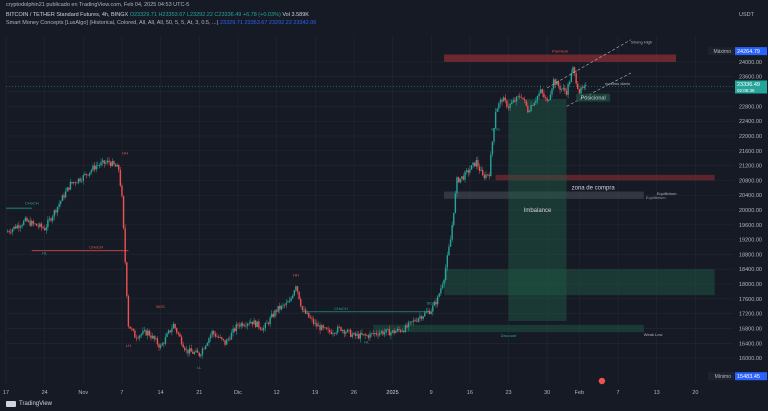 The height and width of the screenshot is (411, 768). What do you see at coordinates (750, 137) in the screenshot?
I see `y-tick-label: 22000.00` at bounding box center [750, 137].